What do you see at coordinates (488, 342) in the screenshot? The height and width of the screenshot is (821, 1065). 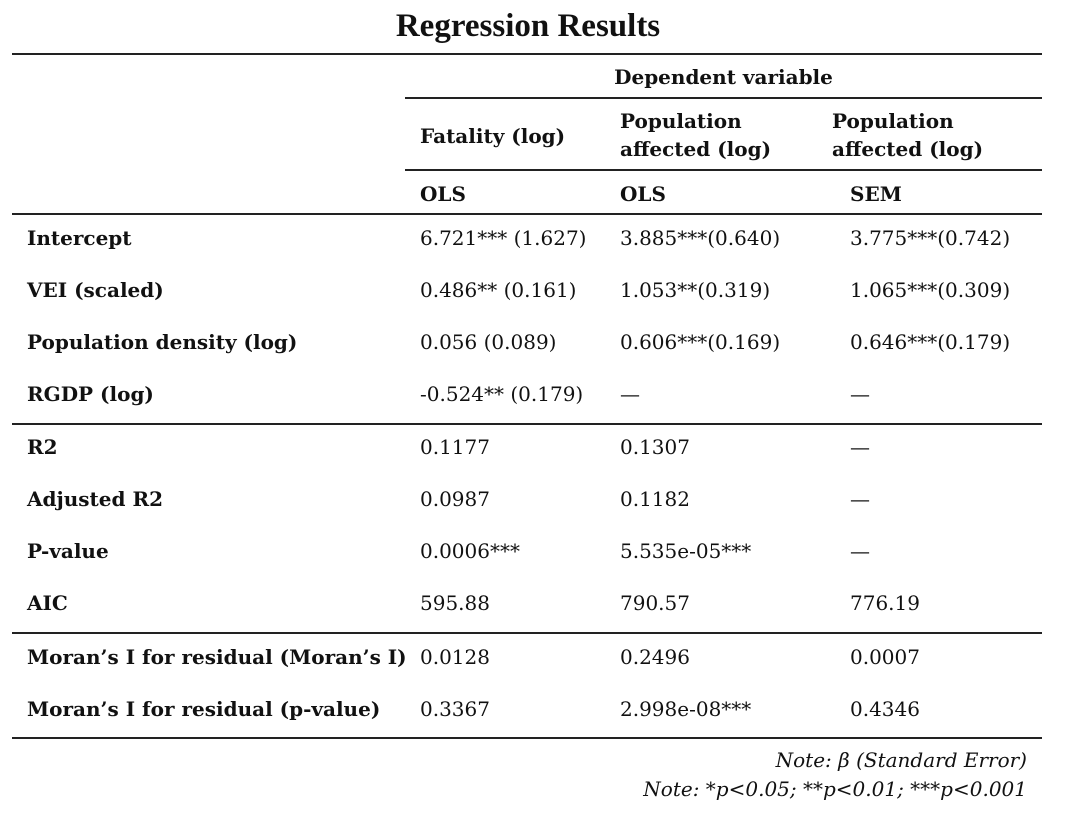 I see `table-cell: 0.056 (0.089)` at bounding box center [488, 342].